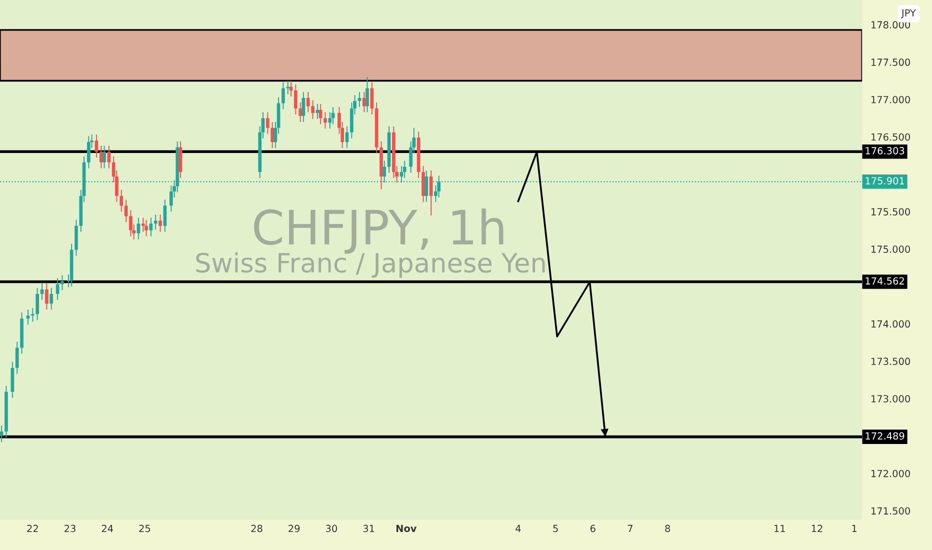  I want to click on y-tick-label: 174.000, so click(891, 324).